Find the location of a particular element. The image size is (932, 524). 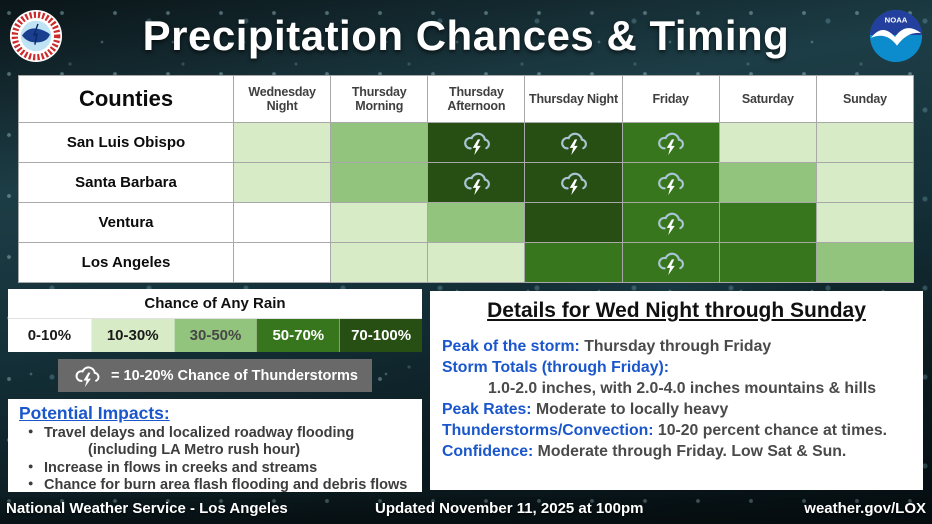

noaa-logo-icon: NOAA is located at coordinates (896, 36).